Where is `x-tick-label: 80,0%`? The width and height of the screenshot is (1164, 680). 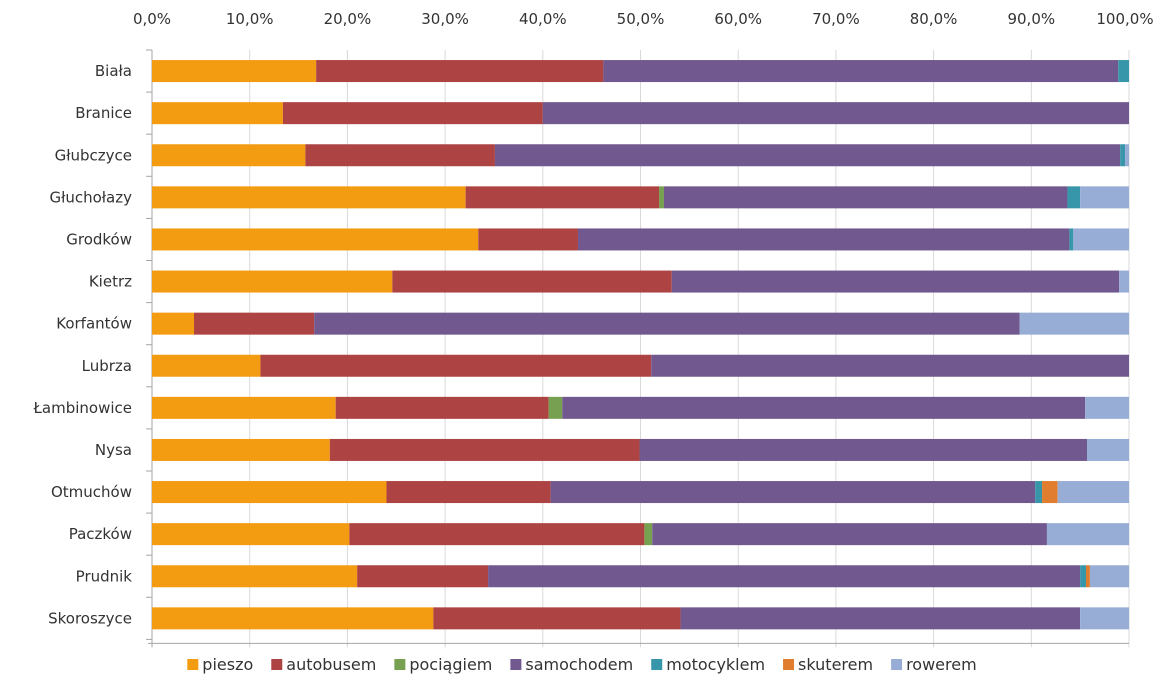
x-tick-label: 80,0% is located at coordinates (934, 19).